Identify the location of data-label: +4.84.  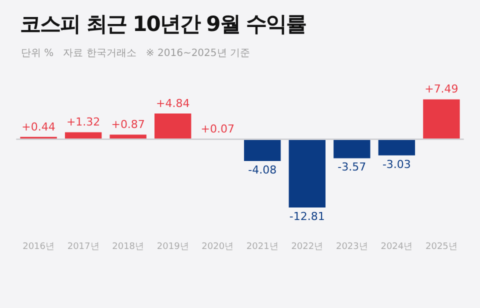
(173, 103).